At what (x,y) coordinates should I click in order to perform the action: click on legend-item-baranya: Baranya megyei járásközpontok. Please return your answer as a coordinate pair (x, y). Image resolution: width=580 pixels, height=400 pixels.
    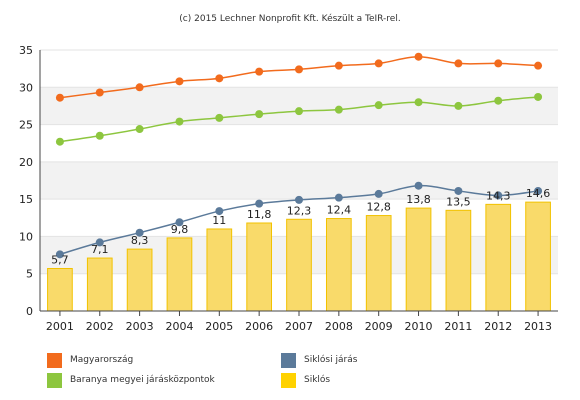
    Looking at the image, I should click on (131, 380).